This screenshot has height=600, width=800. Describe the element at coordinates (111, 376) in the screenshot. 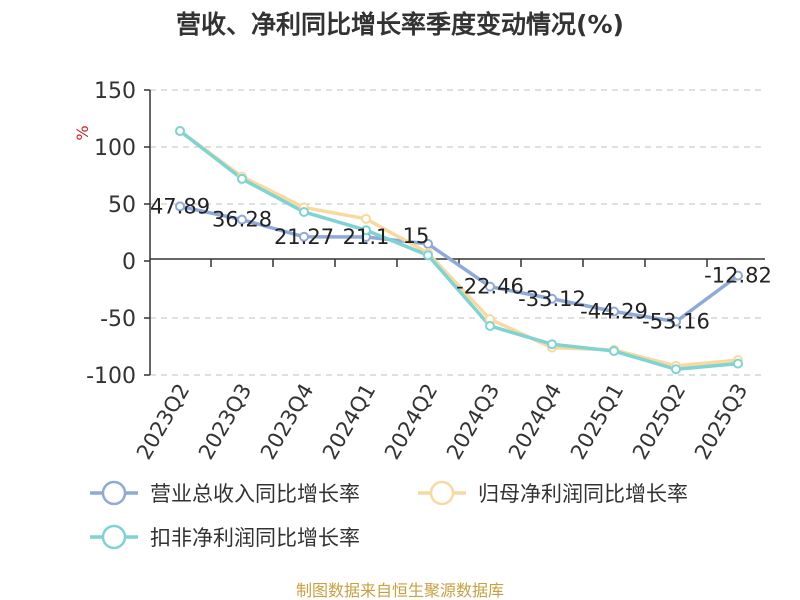

I see `y-tick-label-5: -100` at that location.